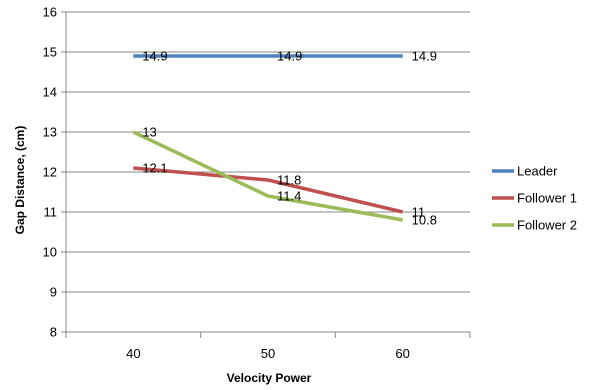 The image size is (612, 390). Describe the element at coordinates (424, 56) in the screenshot. I see `data-label-leader-2: 14.9` at that location.